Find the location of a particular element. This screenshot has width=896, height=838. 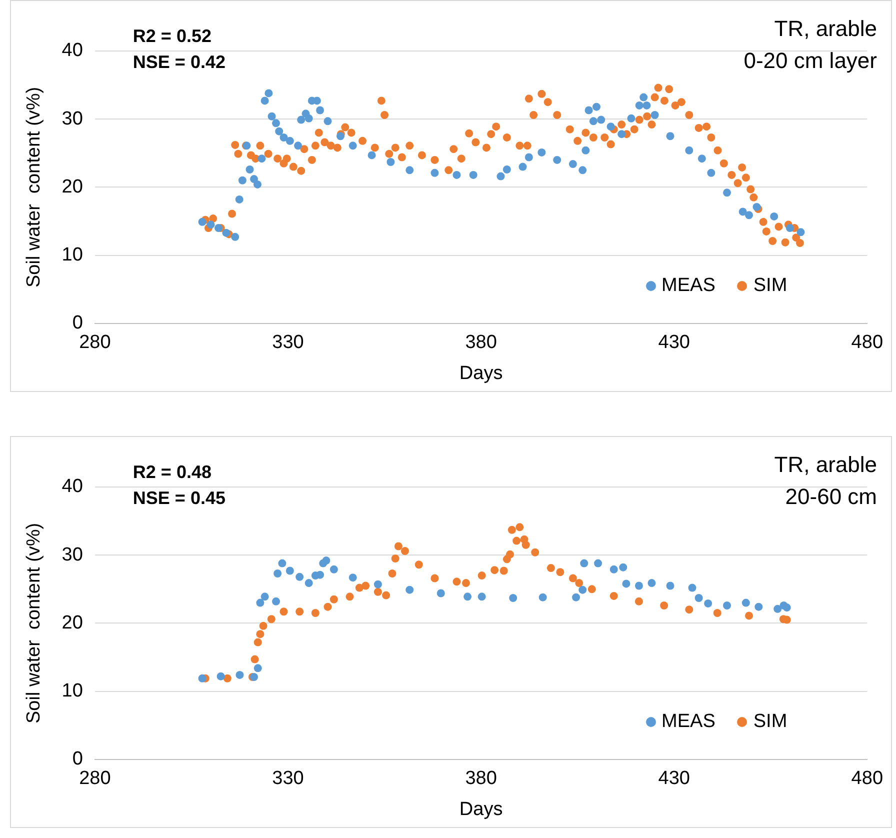

annotation: NSE = 0.42 is located at coordinates (179, 62).